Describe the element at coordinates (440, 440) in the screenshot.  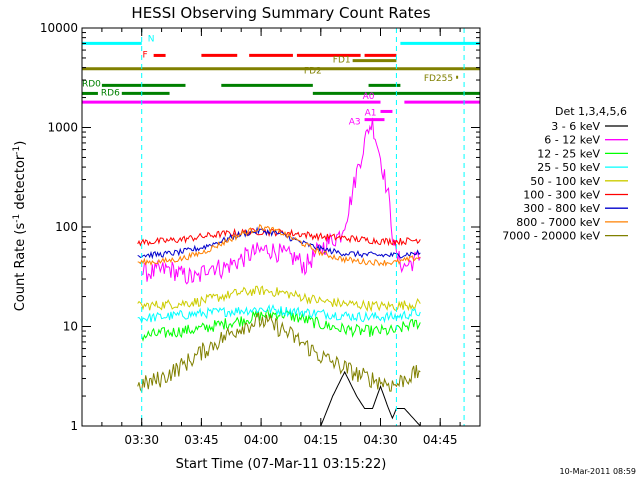
I see `x-tick-label: 04:45` at that location.